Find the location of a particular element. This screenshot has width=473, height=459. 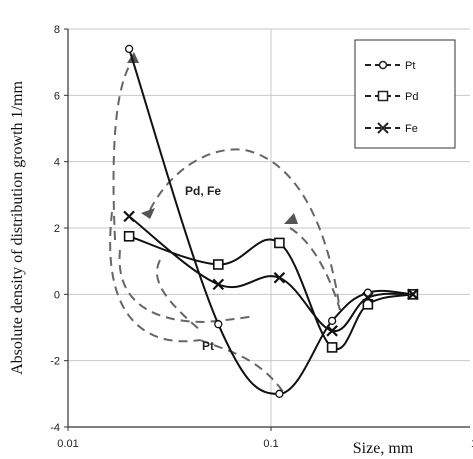

x-tick-labels: 0.01 0.1 1 is located at coordinates (265, 438).